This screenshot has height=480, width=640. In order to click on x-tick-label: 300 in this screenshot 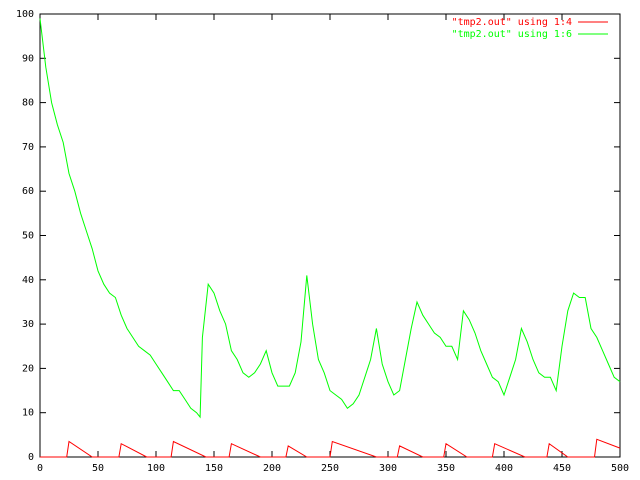, I will do `click(388, 468)`.